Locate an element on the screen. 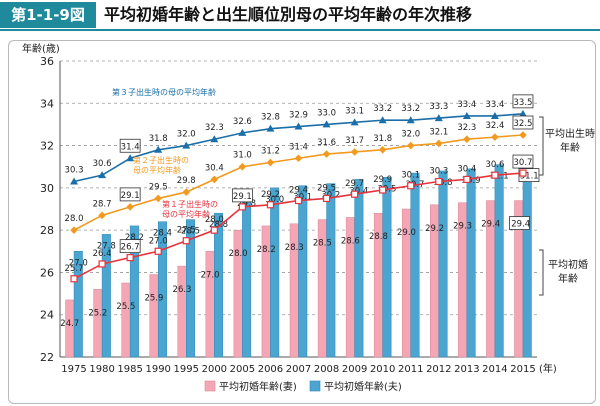 The image size is (600, 406). first-child-annotation: 第１子出生時の is located at coordinates (190, 204).